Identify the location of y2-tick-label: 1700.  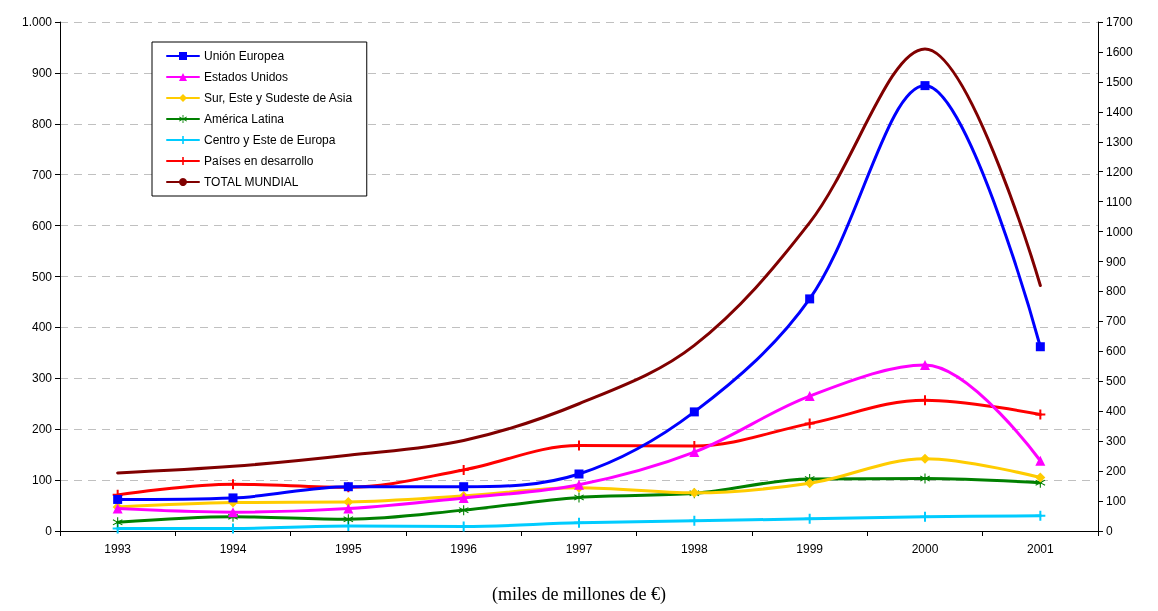
(1120, 22).